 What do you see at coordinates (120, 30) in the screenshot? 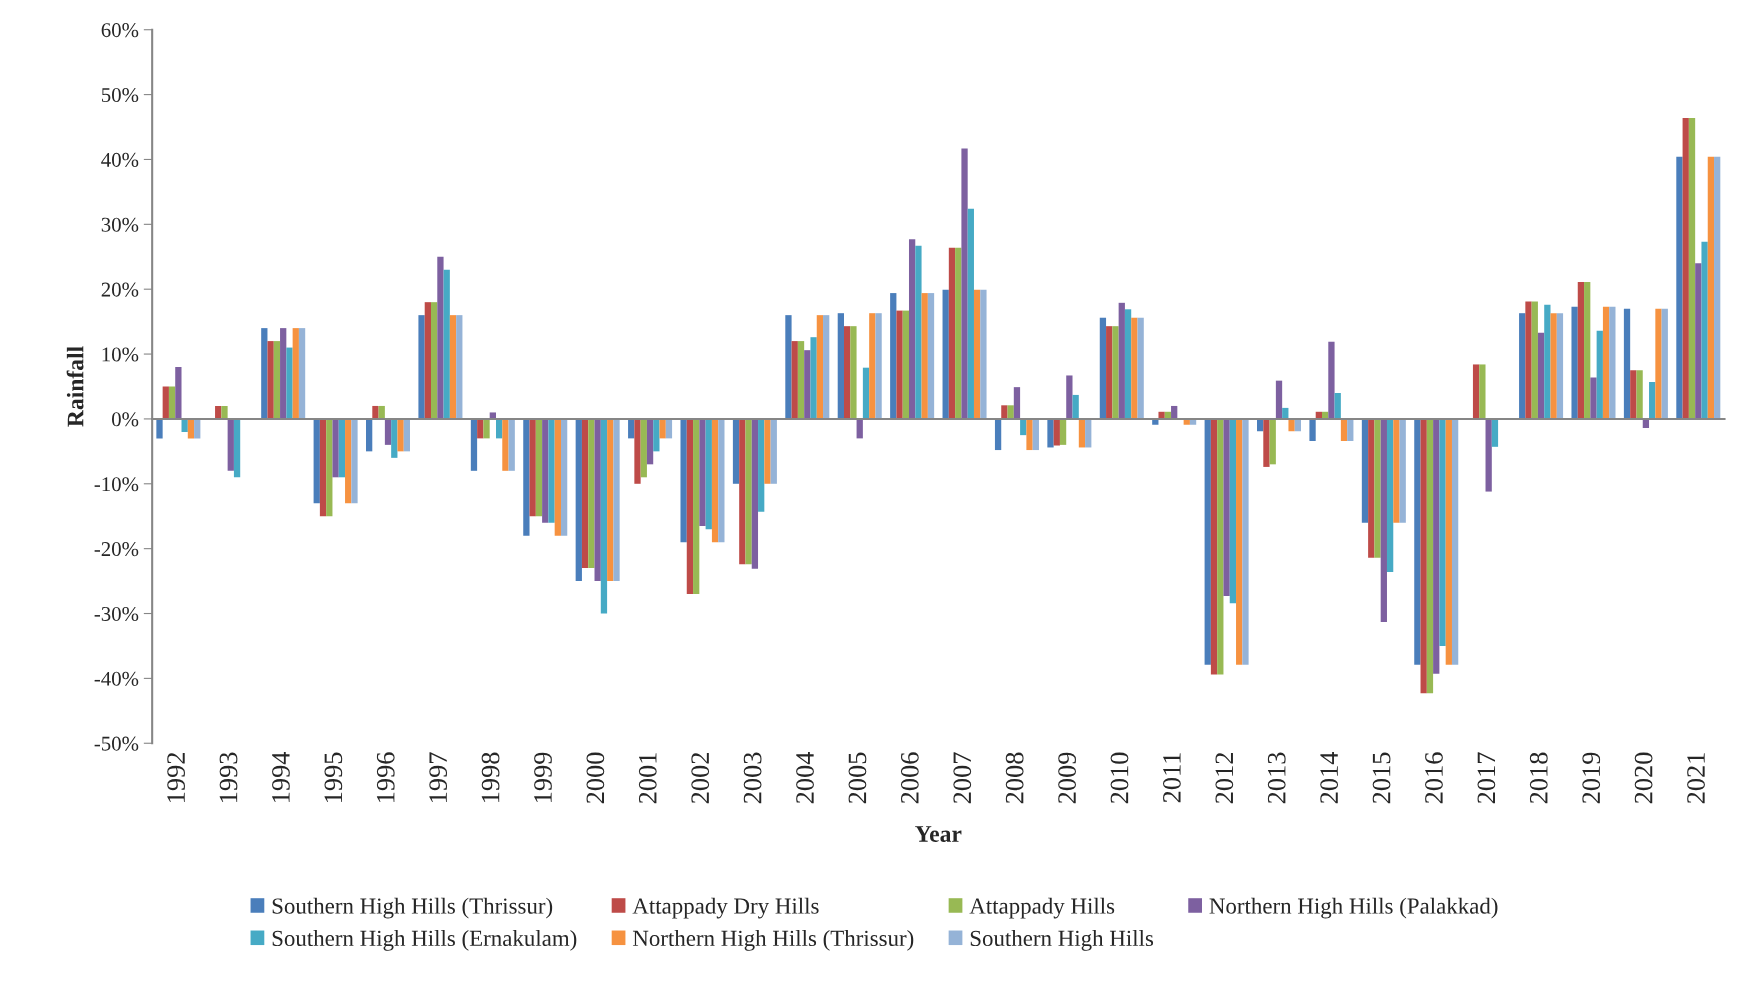
I see `y-tick-label: 60%` at bounding box center [120, 30].